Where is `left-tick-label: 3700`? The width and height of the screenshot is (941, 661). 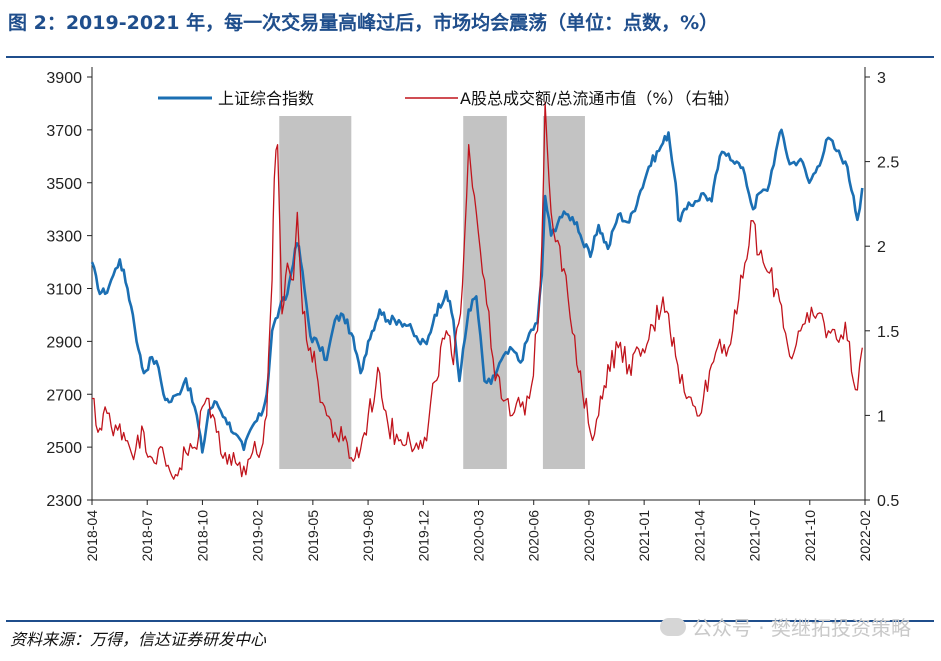
left-tick-label: 3700 is located at coordinates (64, 131).